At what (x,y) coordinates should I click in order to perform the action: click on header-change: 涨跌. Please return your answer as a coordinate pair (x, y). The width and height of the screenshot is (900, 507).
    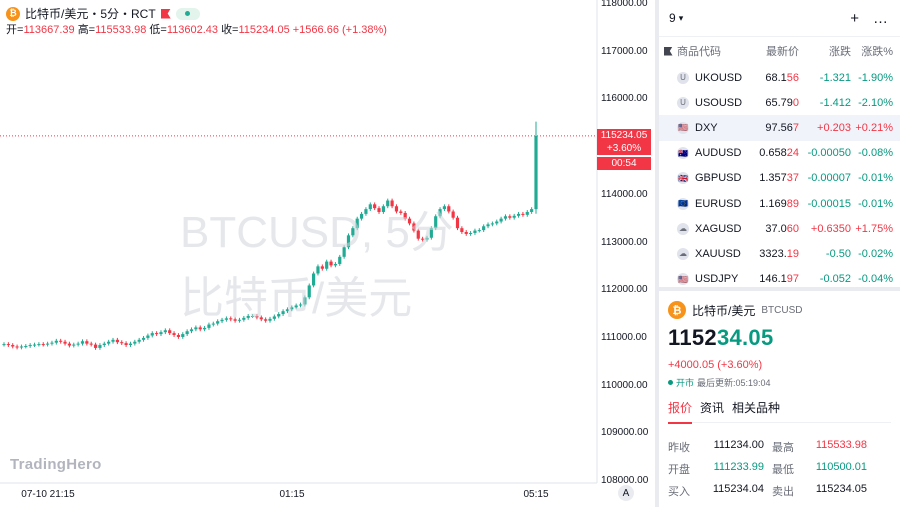
    Looking at the image, I should click on (840, 52).